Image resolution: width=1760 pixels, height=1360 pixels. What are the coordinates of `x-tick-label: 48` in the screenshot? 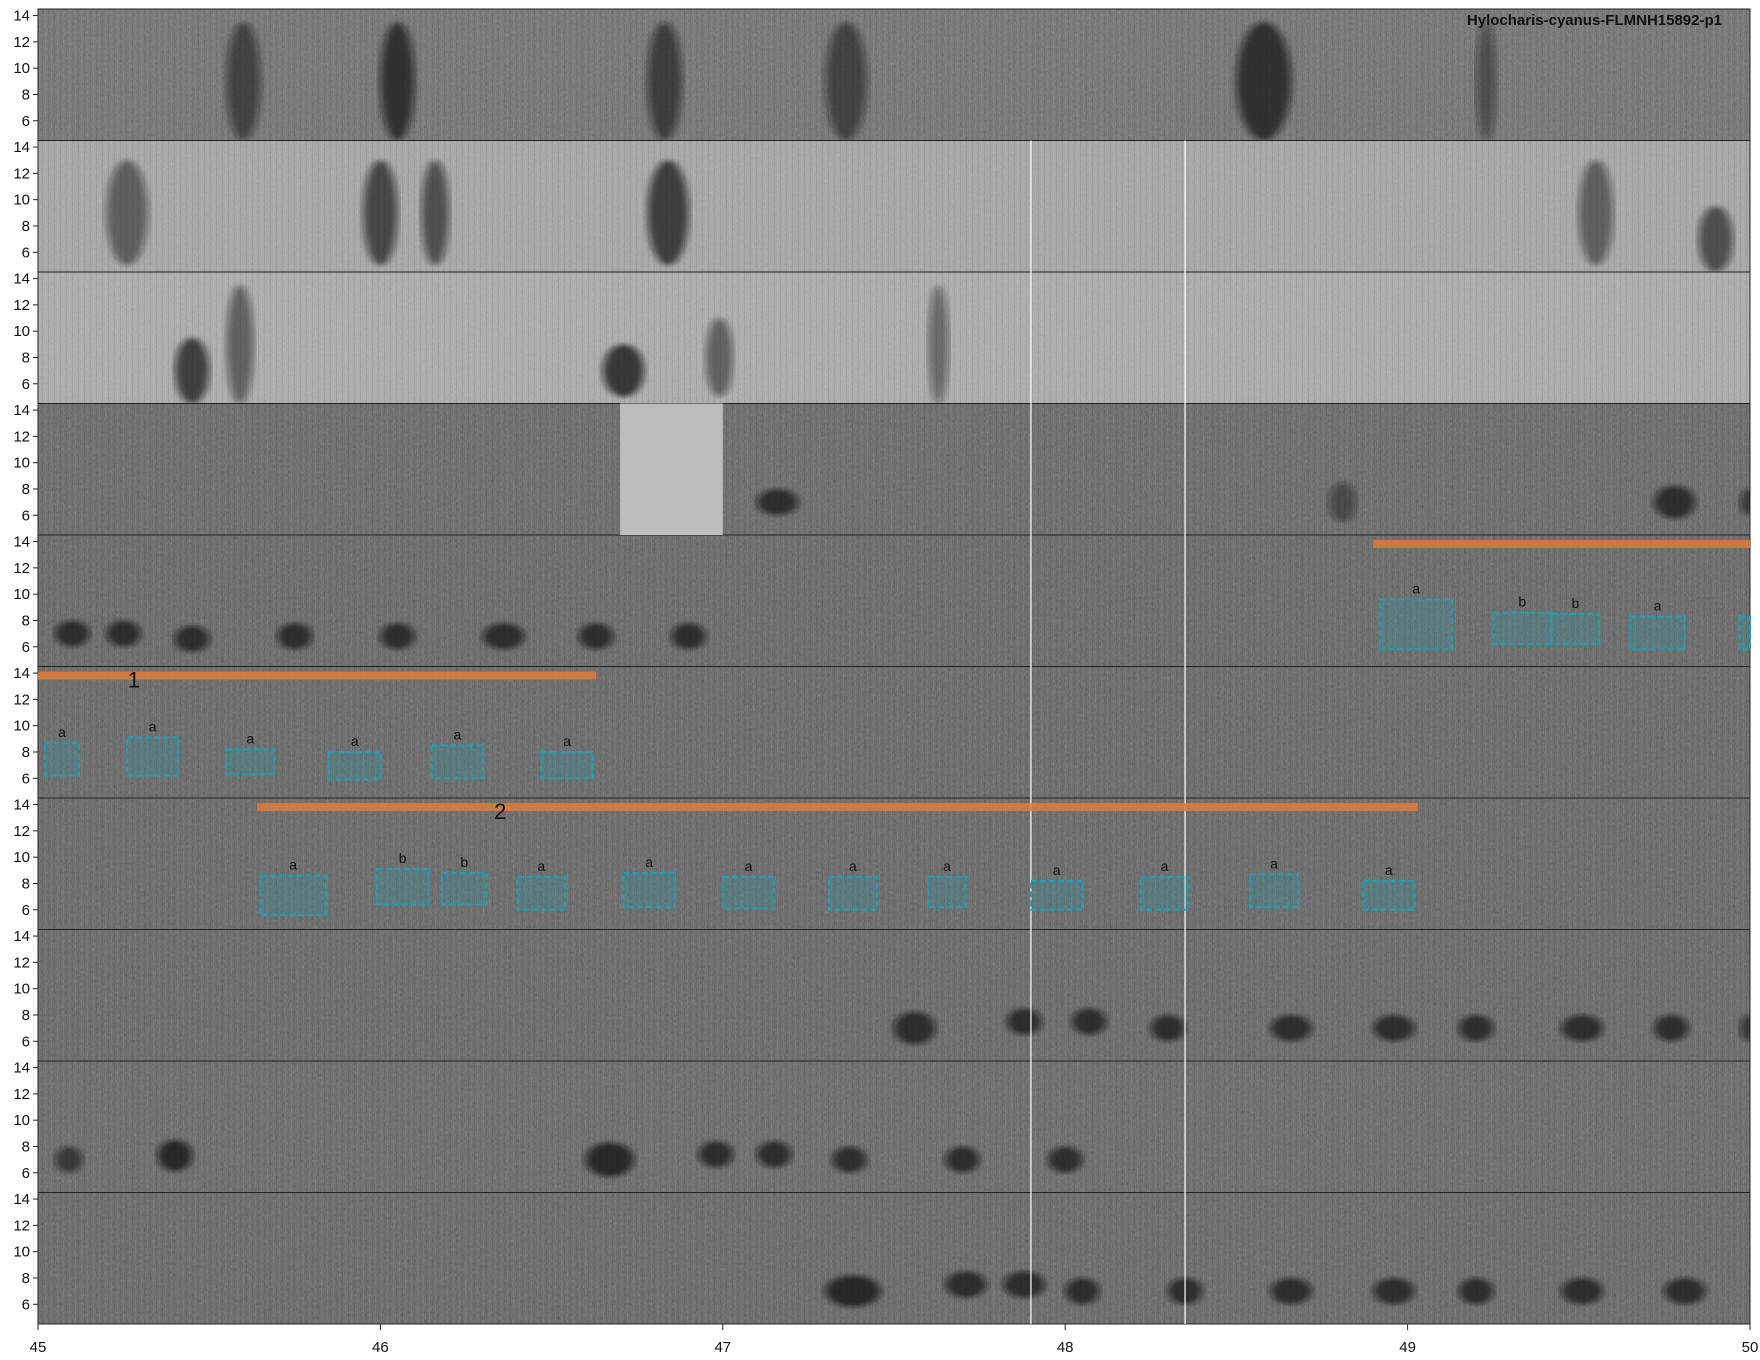 It's located at (1065, 1347).